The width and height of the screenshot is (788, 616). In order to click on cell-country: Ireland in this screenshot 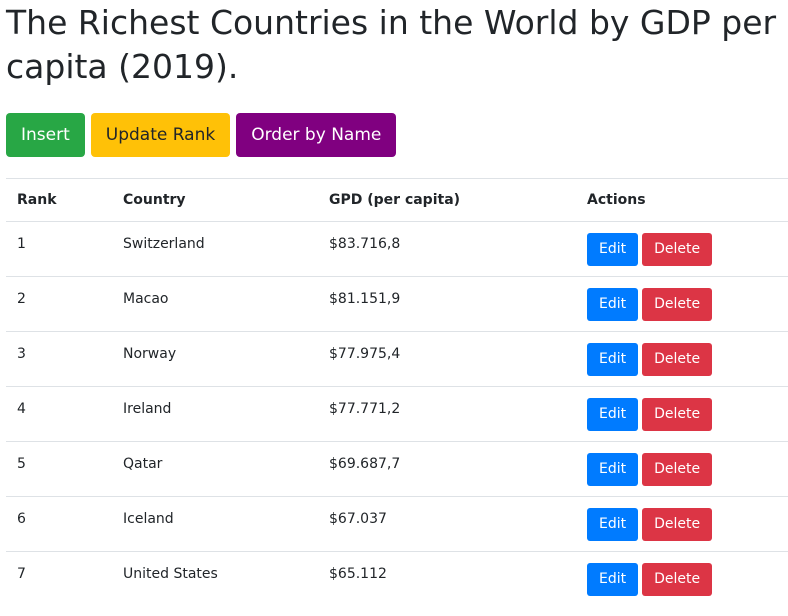, I will do `click(215, 414)`.